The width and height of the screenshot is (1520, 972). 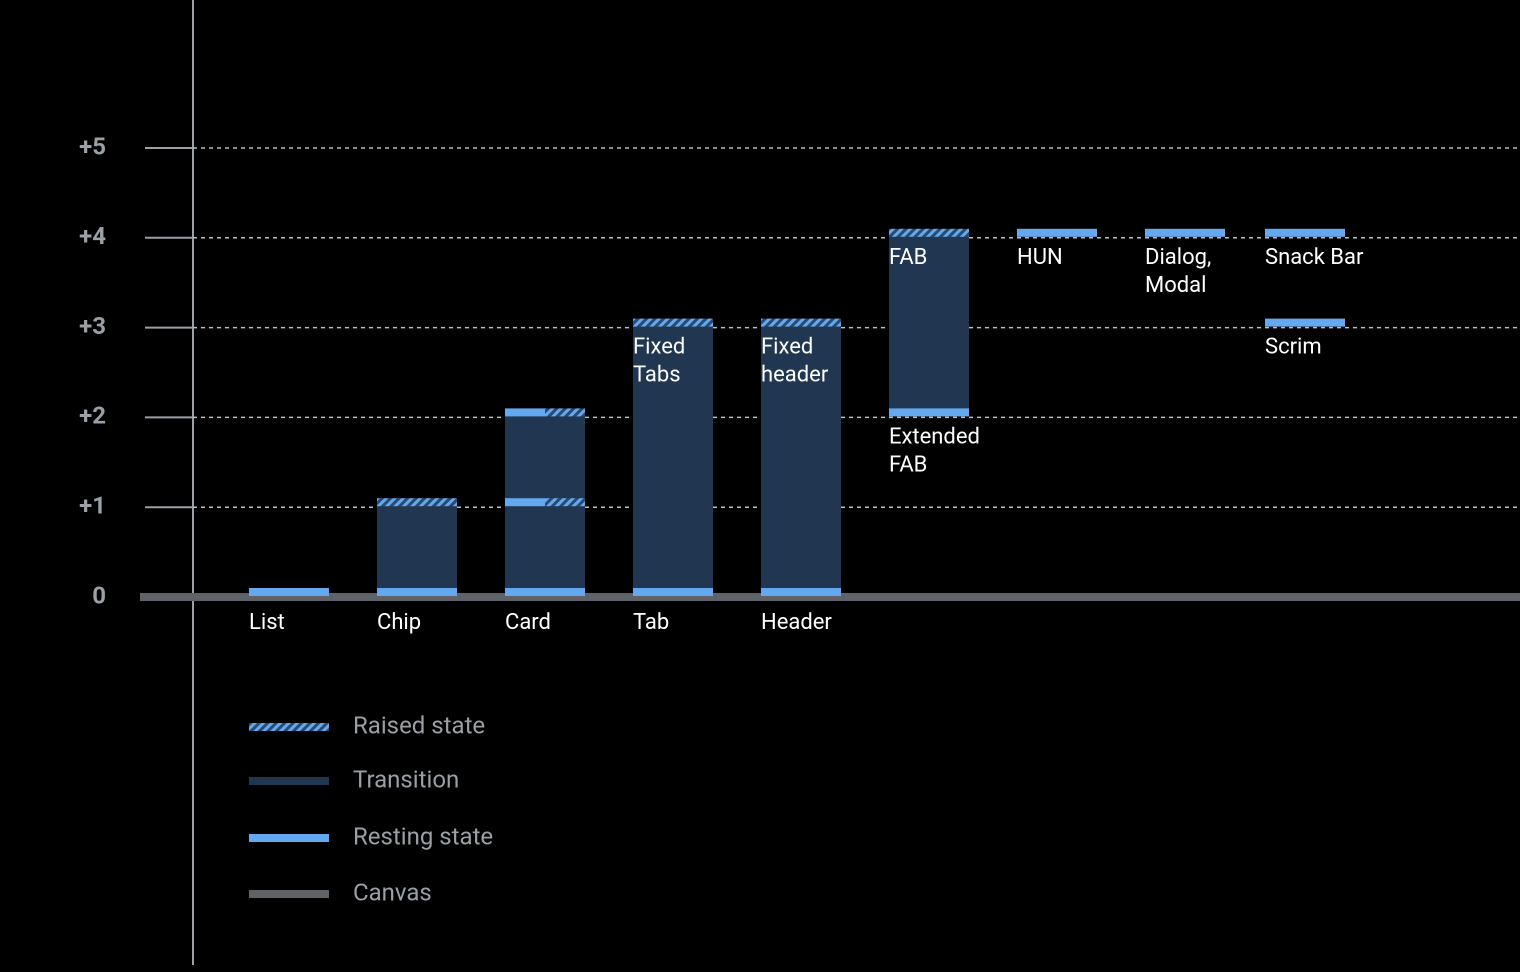 I want to click on legend-label: Canvas, so click(x=392, y=892).